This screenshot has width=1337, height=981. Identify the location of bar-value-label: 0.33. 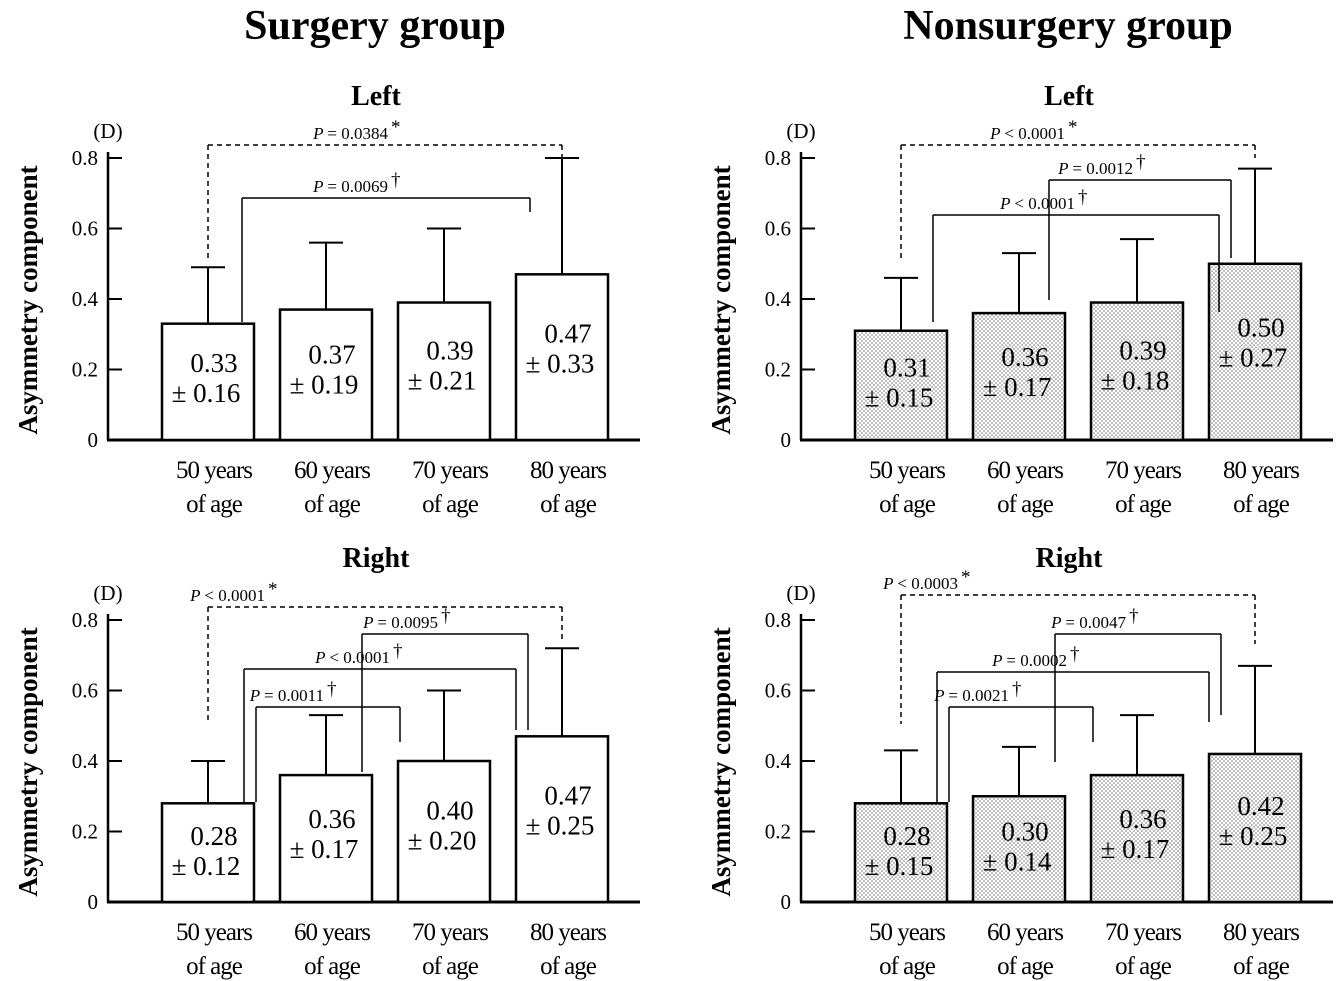
(213, 363).